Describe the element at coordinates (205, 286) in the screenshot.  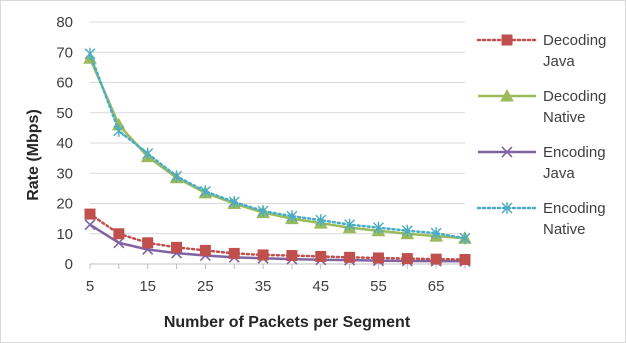
I see `x-tick-label: 25` at that location.